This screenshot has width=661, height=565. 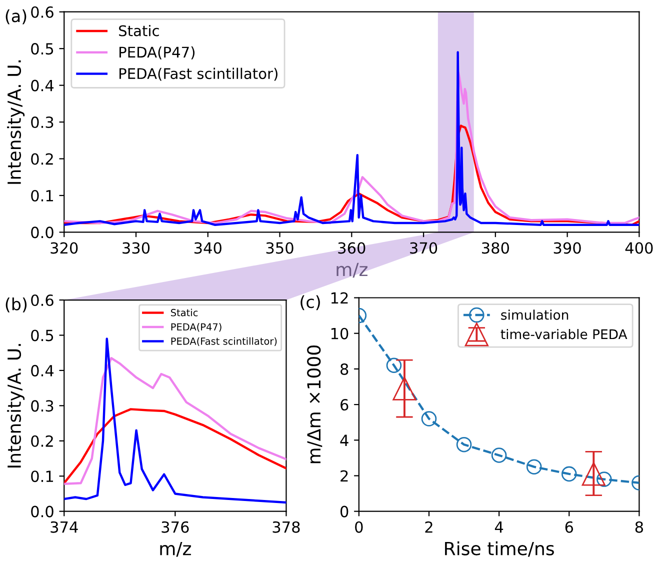 What do you see at coordinates (499, 527) in the screenshot?
I see `x-tick-label: 4` at bounding box center [499, 527].